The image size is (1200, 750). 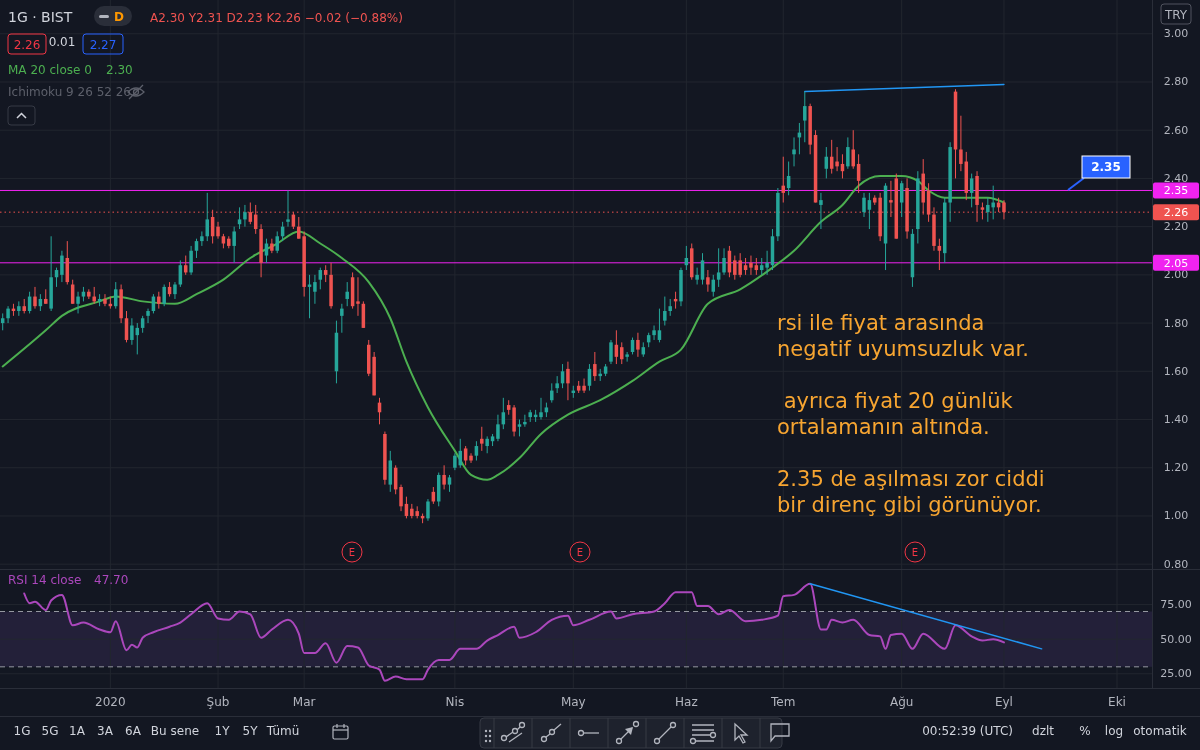 What do you see at coordinates (1176, 227) in the screenshot?
I see `y-tick-label: 2.20` at bounding box center [1176, 227].